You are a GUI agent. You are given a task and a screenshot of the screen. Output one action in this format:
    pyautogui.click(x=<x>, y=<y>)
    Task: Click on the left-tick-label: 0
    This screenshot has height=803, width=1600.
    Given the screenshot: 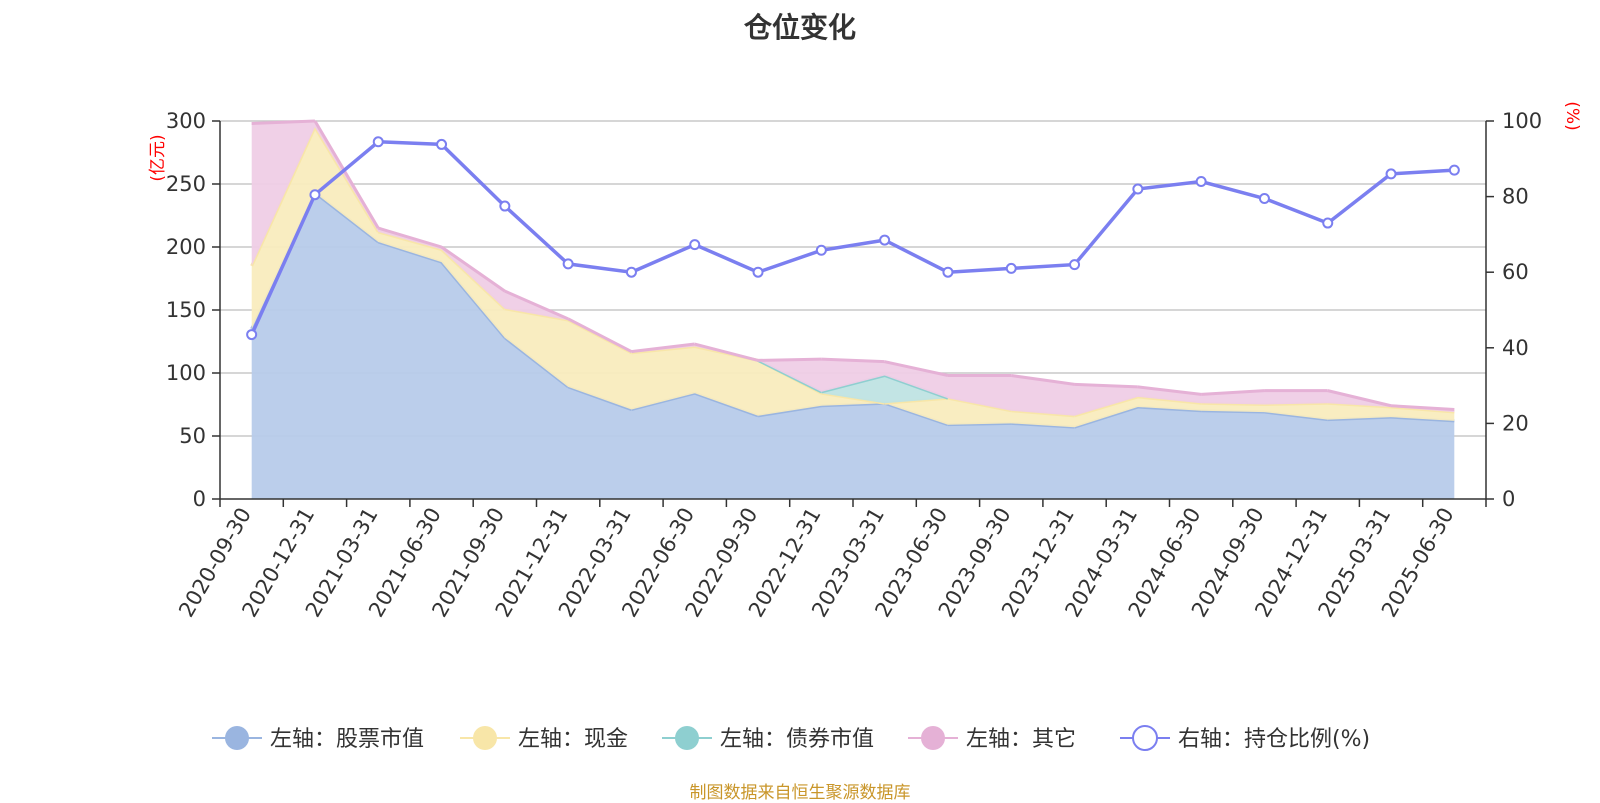 What is the action you would take?
    pyautogui.click(x=199, y=499)
    